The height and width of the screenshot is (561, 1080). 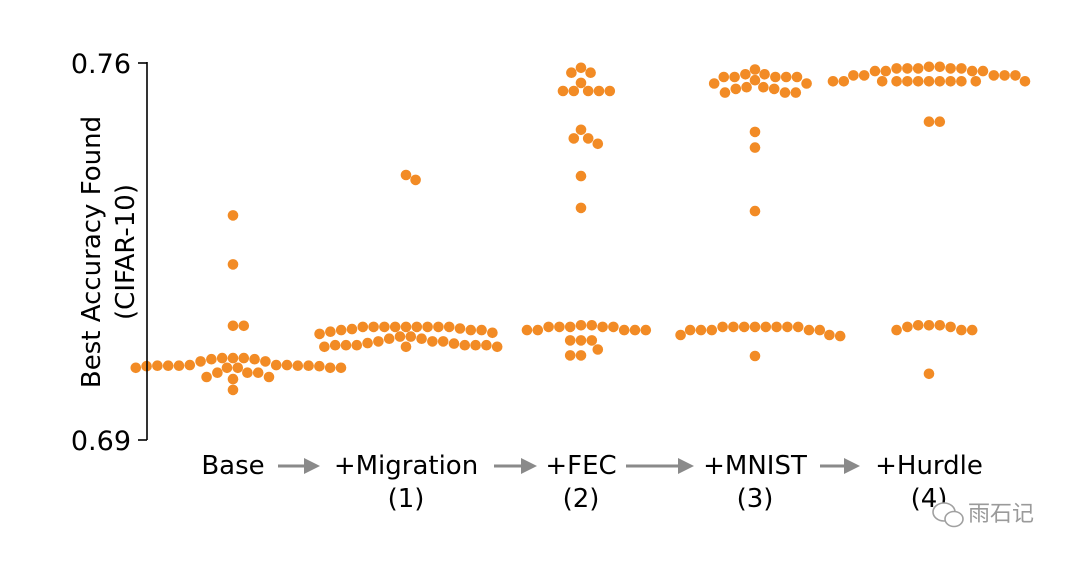 I want to click on watermark-text: 雨石记, so click(x=1001, y=514).